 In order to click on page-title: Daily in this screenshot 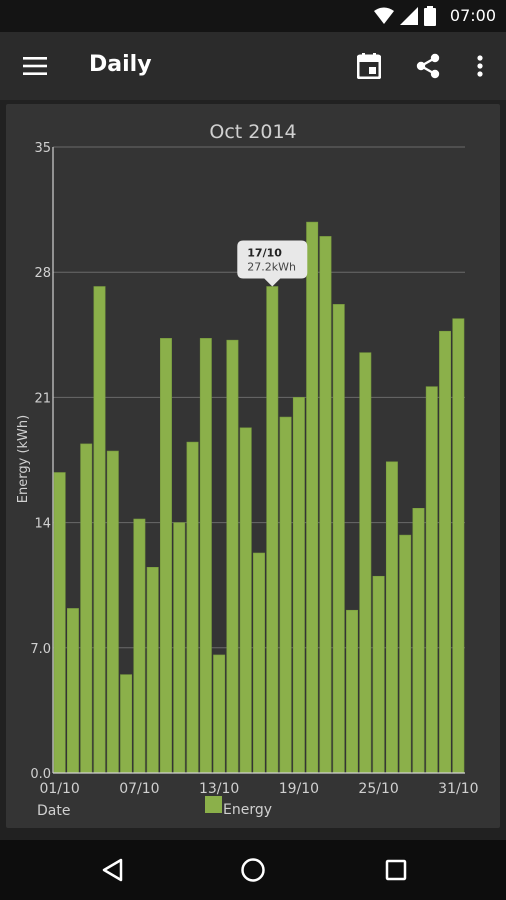, I will do `click(120, 64)`.